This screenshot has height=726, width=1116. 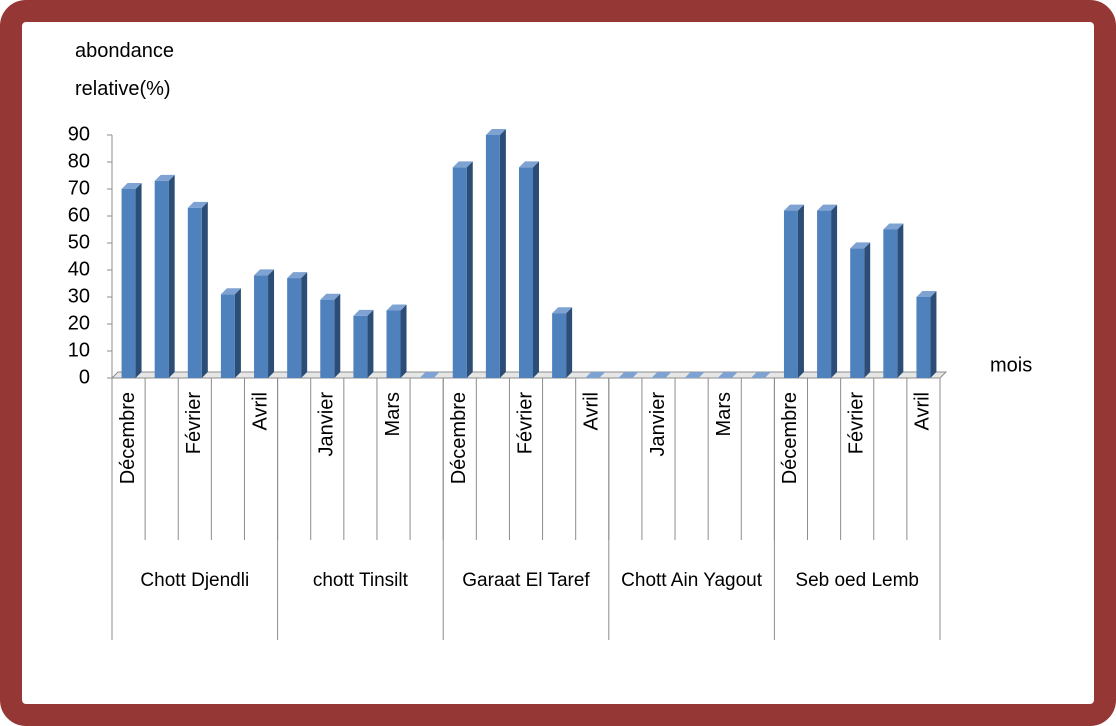 I want to click on y-tick-label: 70, so click(x=79, y=188).